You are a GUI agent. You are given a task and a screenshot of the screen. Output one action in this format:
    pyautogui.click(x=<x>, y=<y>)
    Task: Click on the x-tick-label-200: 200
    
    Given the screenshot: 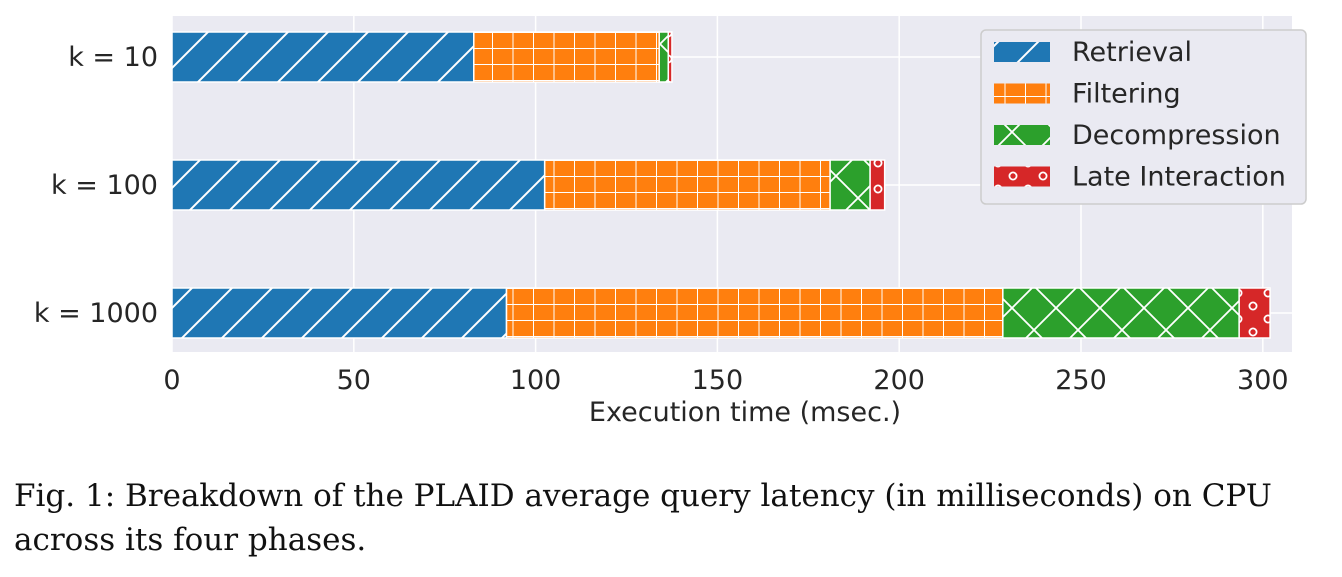 What is the action you would take?
    pyautogui.click(x=899, y=380)
    